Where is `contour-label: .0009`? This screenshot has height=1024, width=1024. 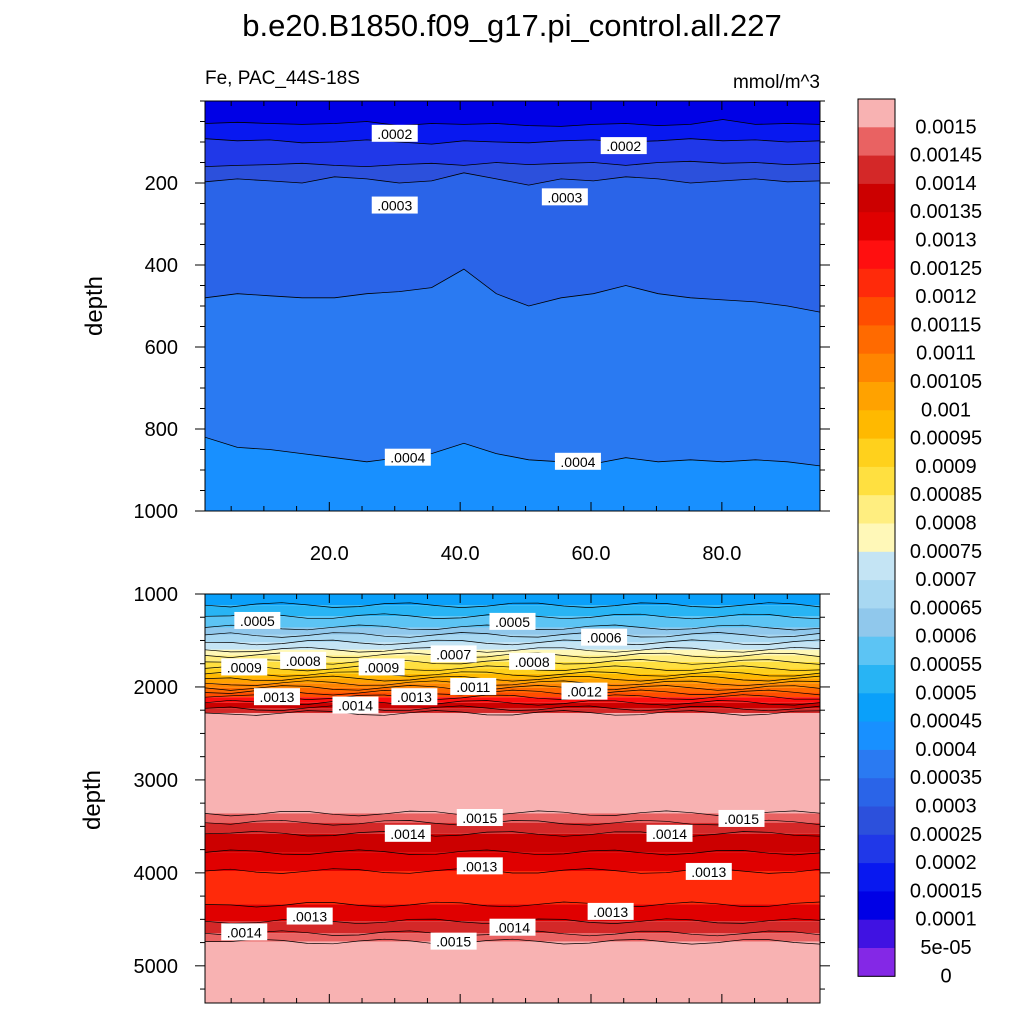 contour-label: .0009 is located at coordinates (244, 667).